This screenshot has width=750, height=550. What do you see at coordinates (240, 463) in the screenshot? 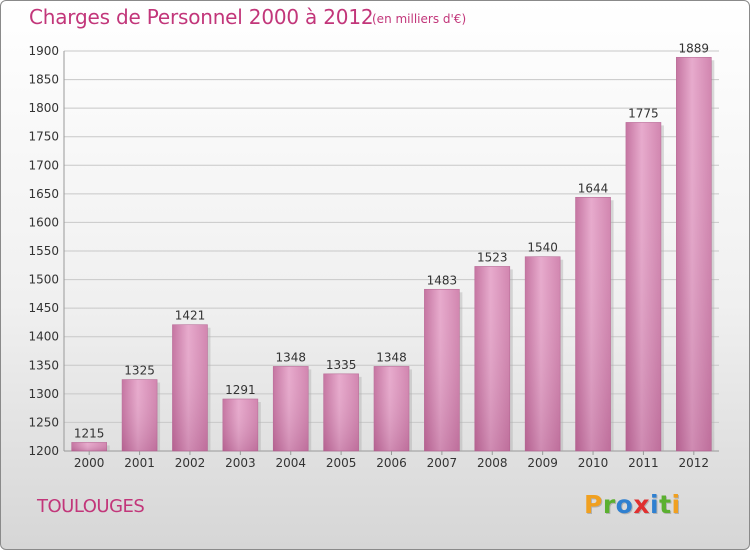
I see `x-tick-label: 2003` at bounding box center [240, 463].